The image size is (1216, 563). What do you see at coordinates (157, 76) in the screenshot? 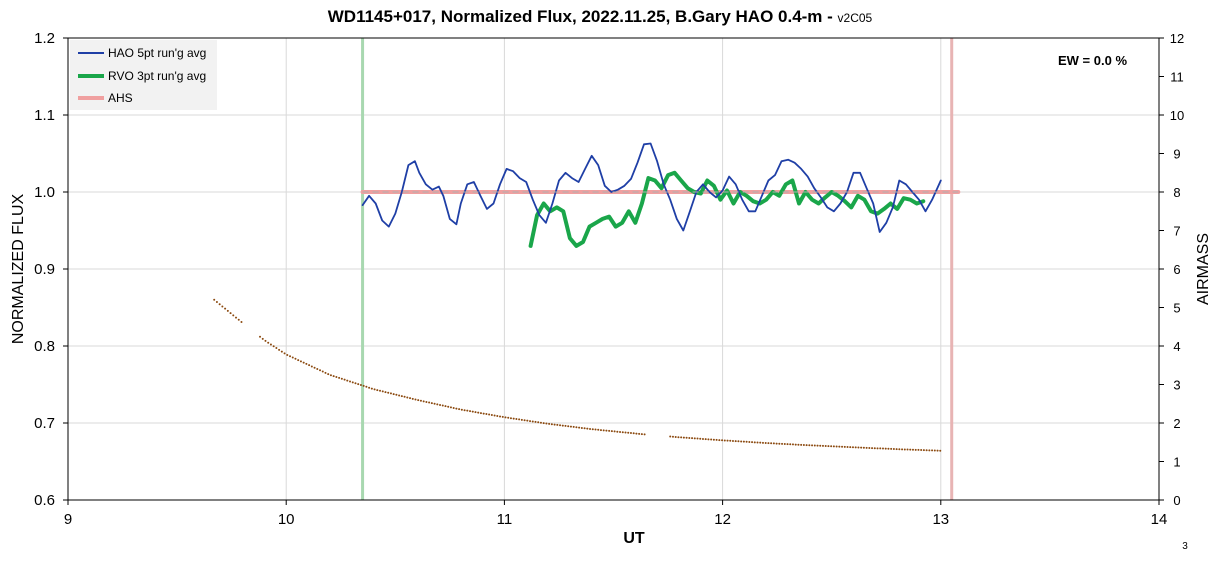
I see `legend-label-rvo: RVO 3pt run'g avg` at bounding box center [157, 76].